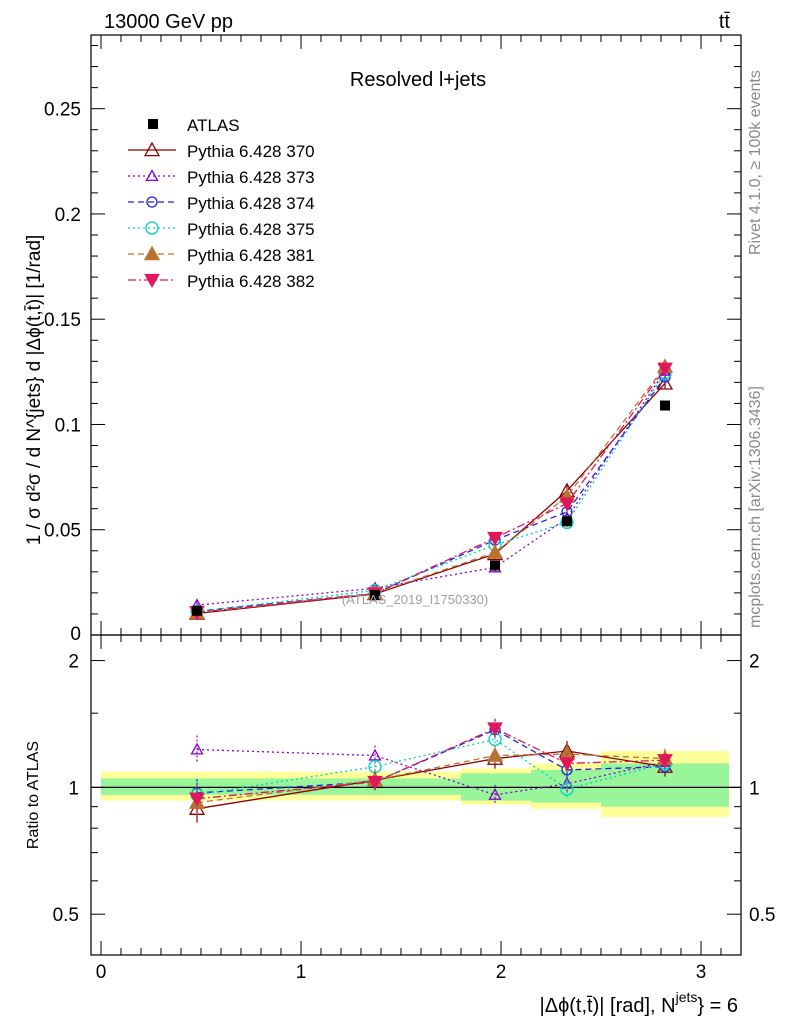  I want to click on x-tick-label: 1, so click(301, 972).